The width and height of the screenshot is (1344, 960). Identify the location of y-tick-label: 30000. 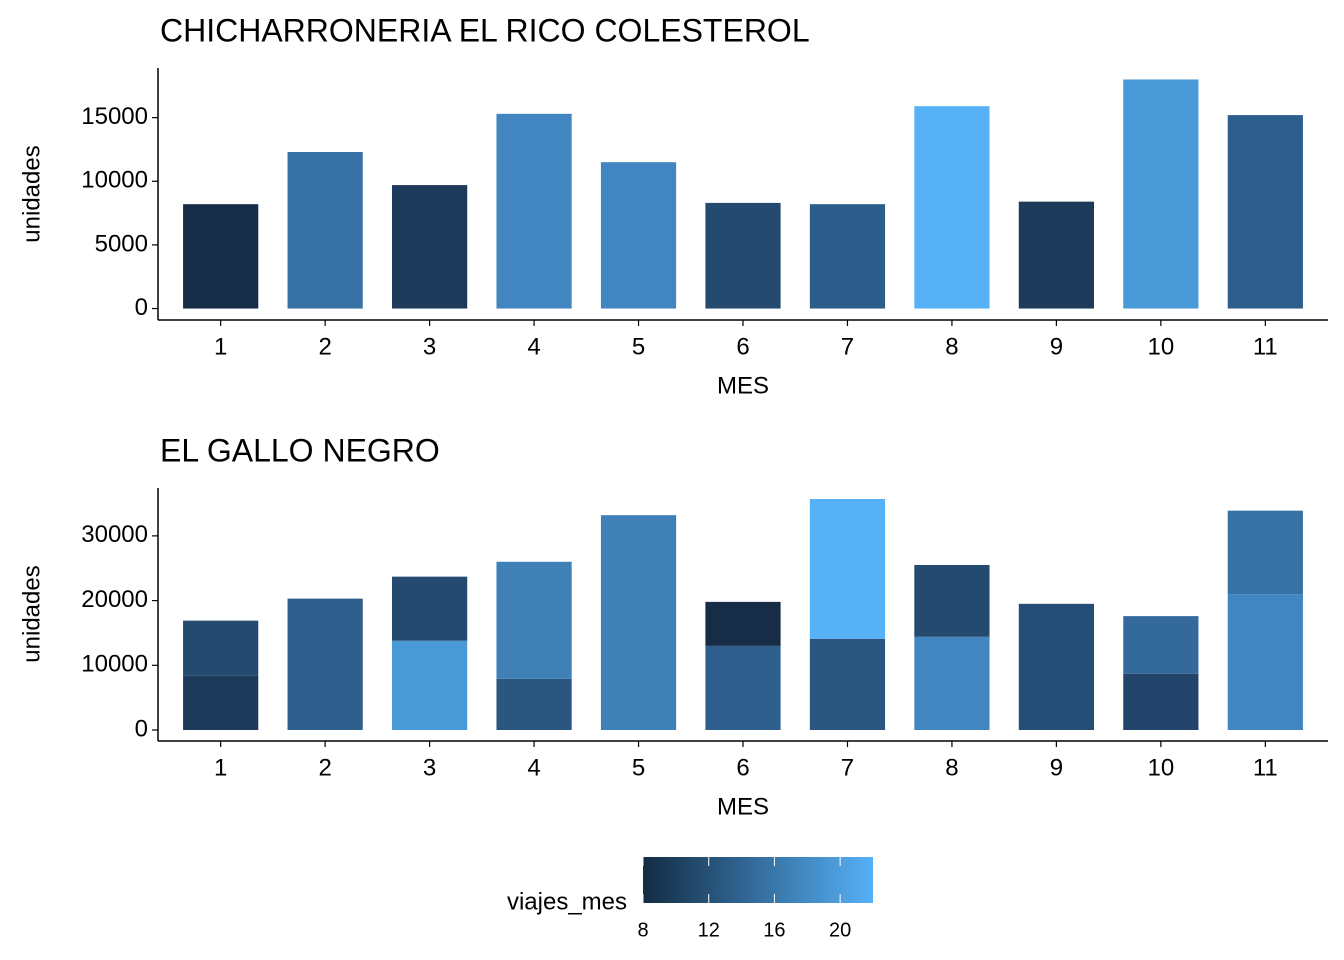
(114, 534).